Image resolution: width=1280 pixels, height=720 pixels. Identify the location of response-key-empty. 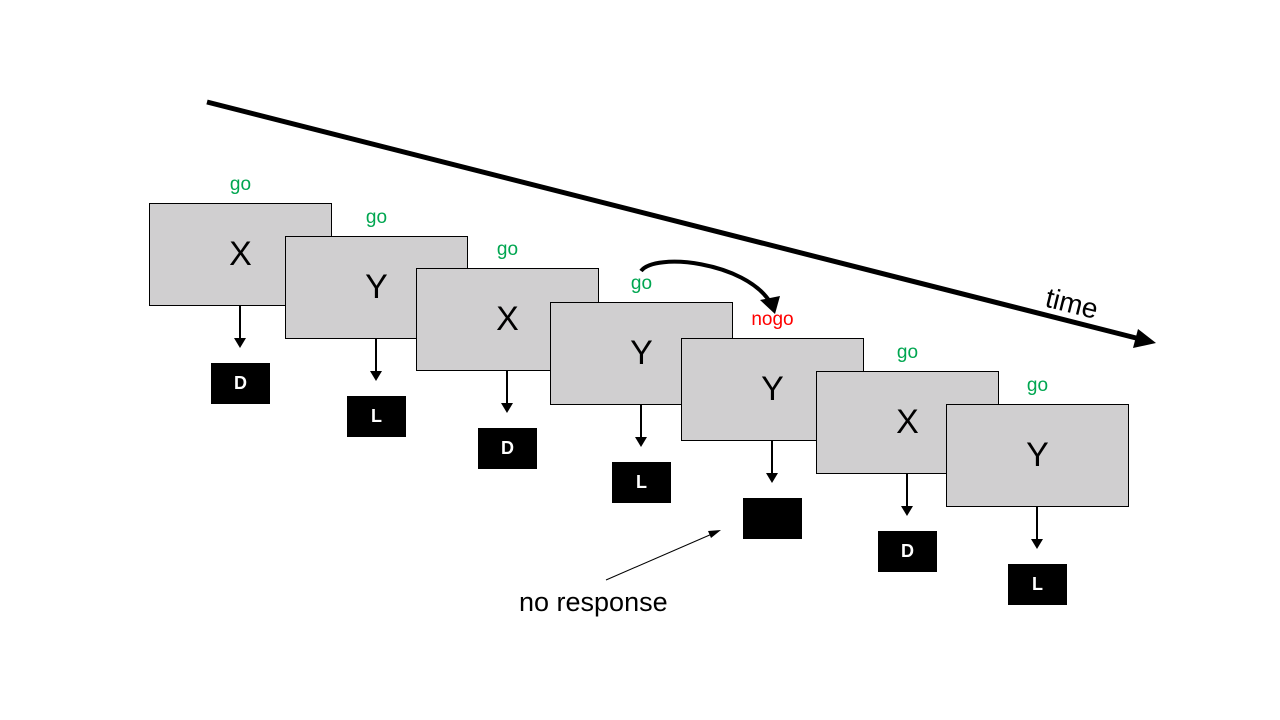
(772, 518).